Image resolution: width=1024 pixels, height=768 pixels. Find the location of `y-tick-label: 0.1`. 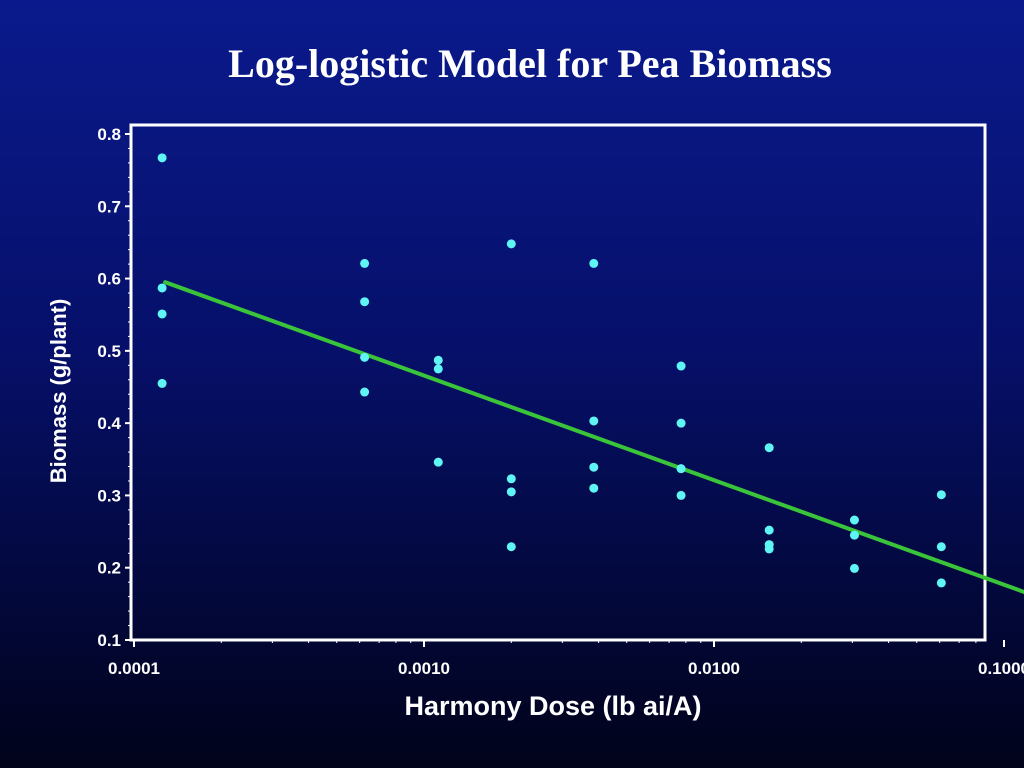

y-tick-label: 0.1 is located at coordinates (109, 640).